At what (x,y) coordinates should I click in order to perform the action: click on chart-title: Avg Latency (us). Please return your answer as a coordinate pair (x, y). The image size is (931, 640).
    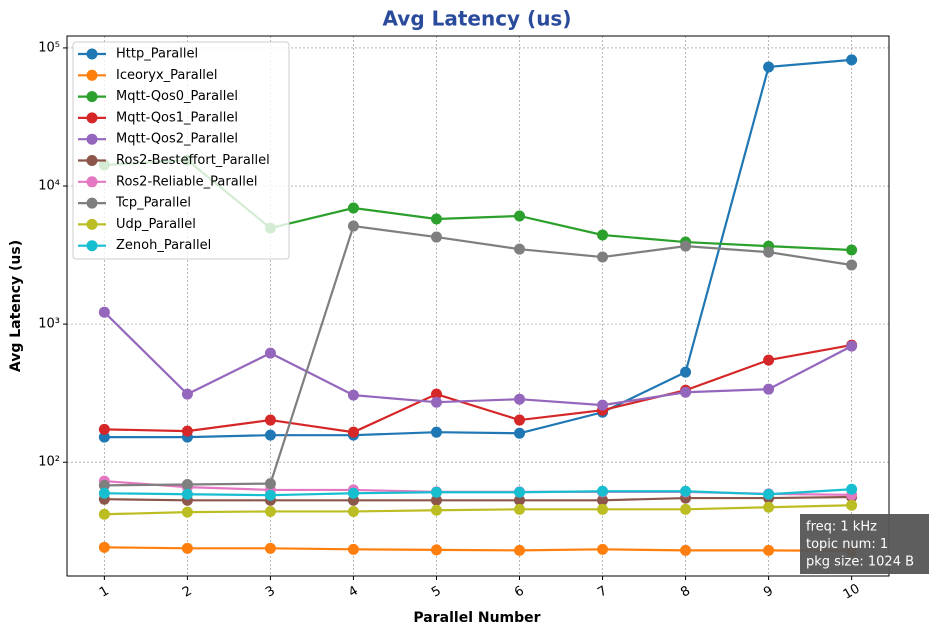
    Looking at the image, I should click on (477, 19).